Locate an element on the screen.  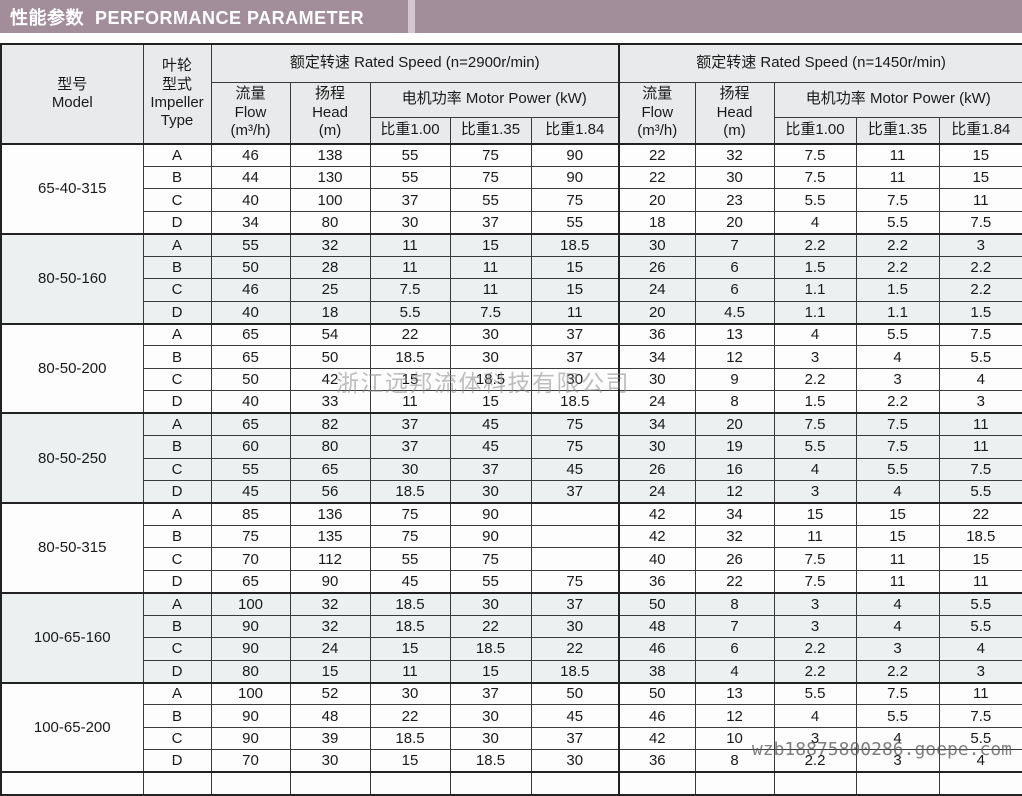
header-sg-135-2900: 比重1.35 is located at coordinates (490, 130).